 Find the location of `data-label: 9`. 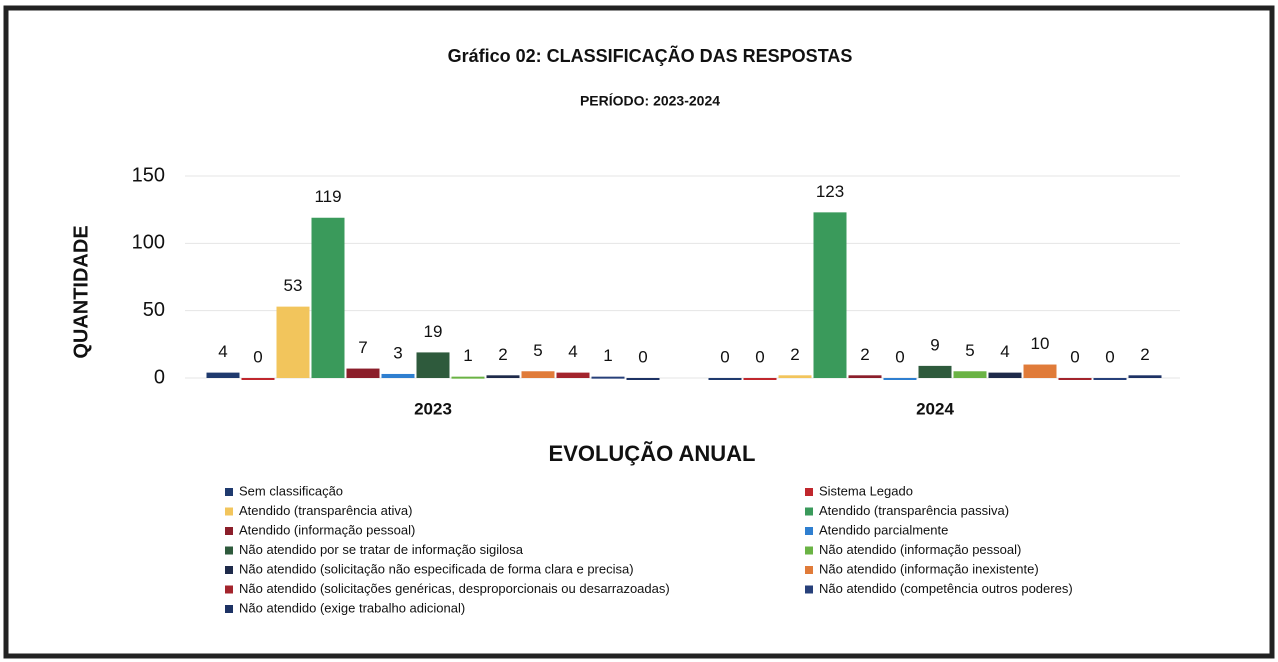

data-label: 9 is located at coordinates (934, 344).